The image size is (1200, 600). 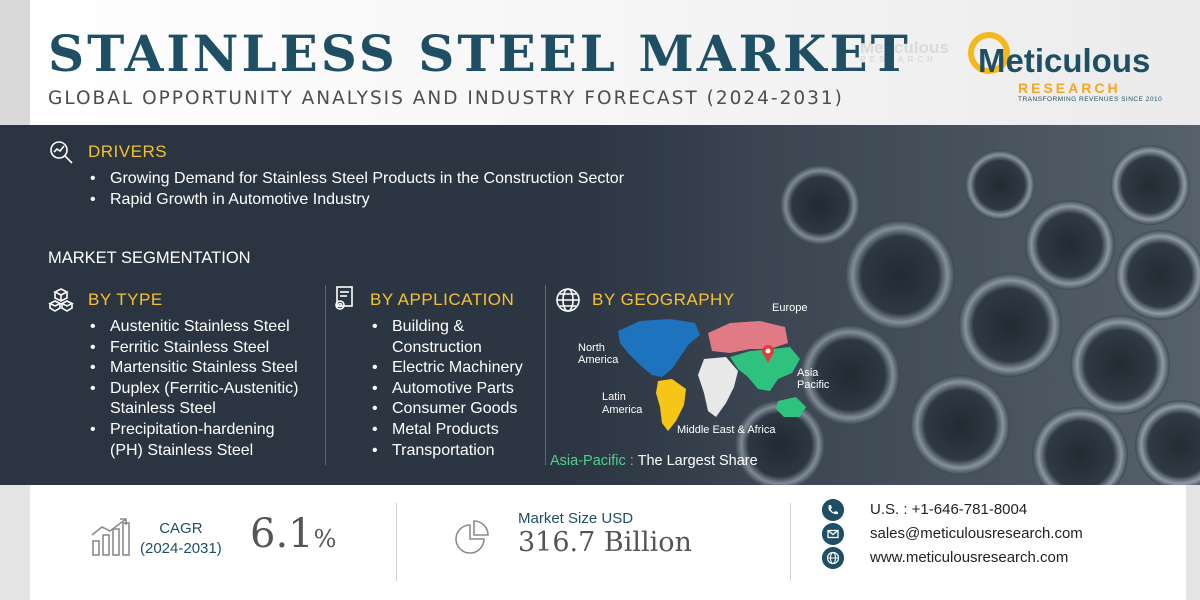 I want to click on largest-region: Asia-Pacific :, so click(x=592, y=461).